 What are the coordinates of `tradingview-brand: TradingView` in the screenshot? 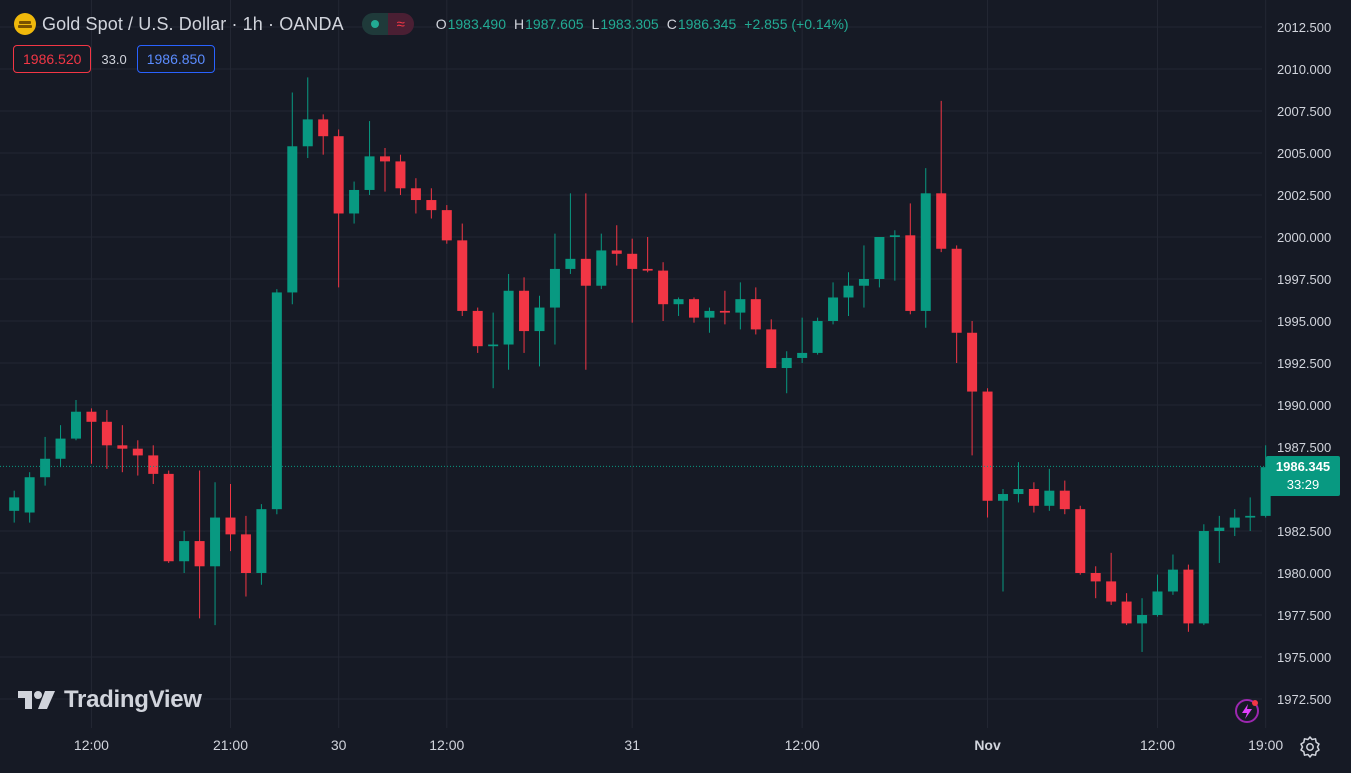 It's located at (110, 700).